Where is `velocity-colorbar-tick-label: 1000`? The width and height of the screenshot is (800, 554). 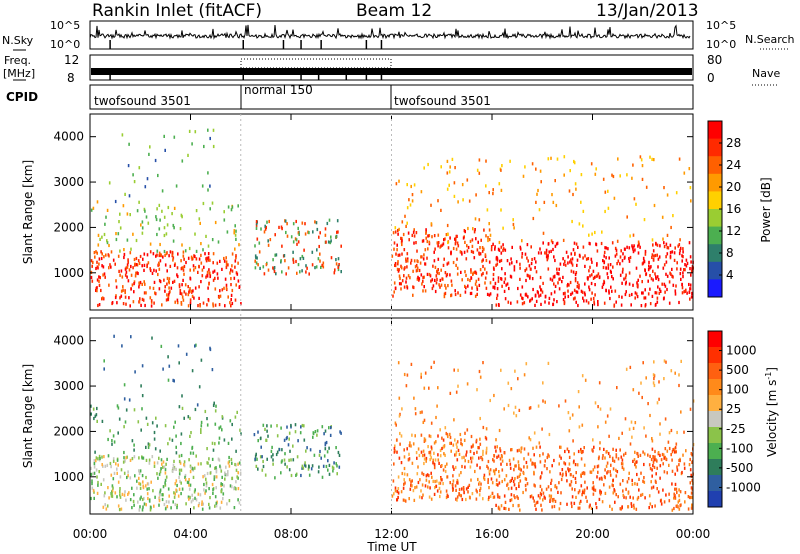
velocity-colorbar-tick-label: 1000 is located at coordinates (741, 351).